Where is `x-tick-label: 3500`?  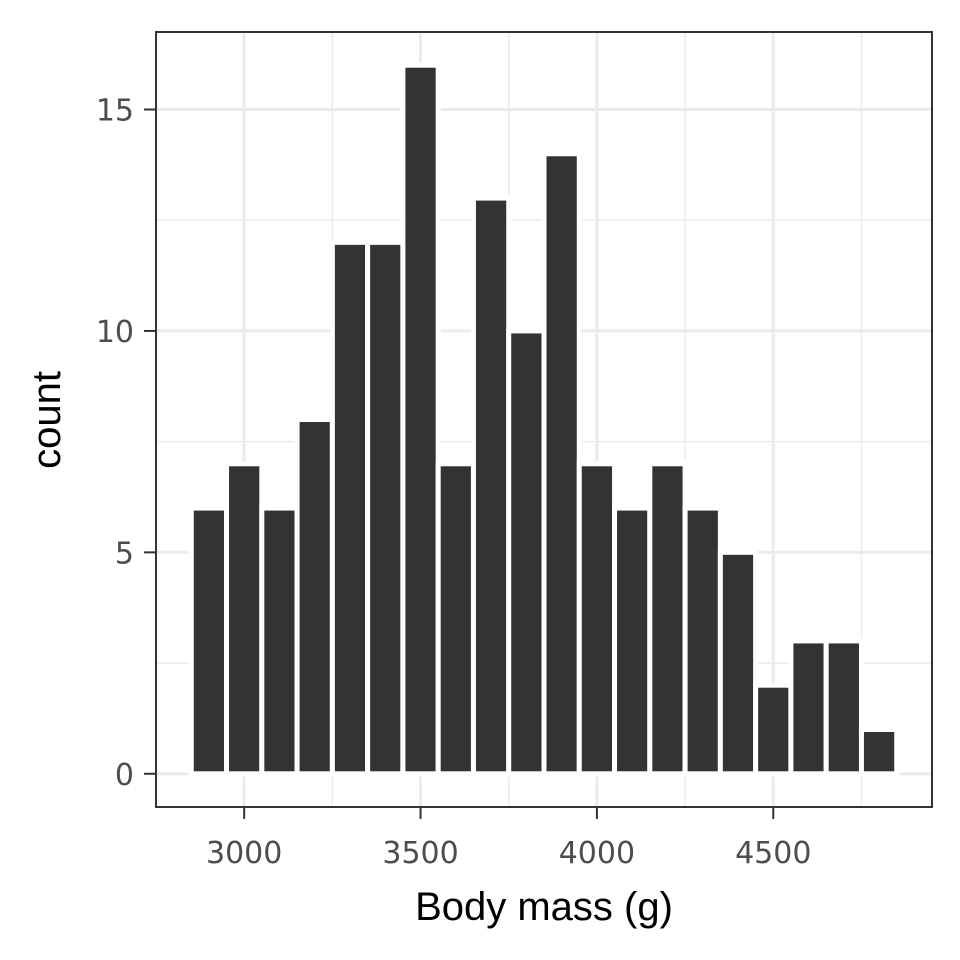
x-tick-label: 3500 is located at coordinates (420, 853).